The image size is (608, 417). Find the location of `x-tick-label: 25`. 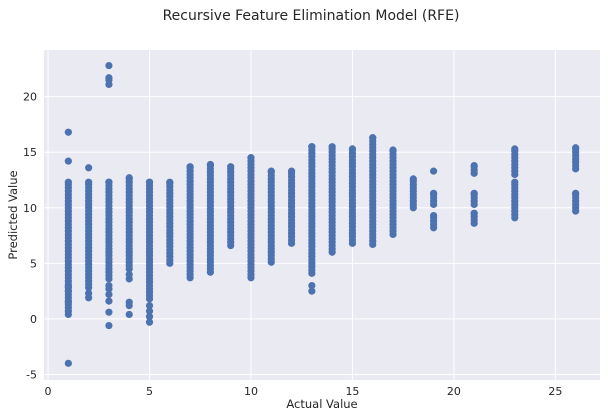

x-tick-label: 25 is located at coordinates (555, 391).